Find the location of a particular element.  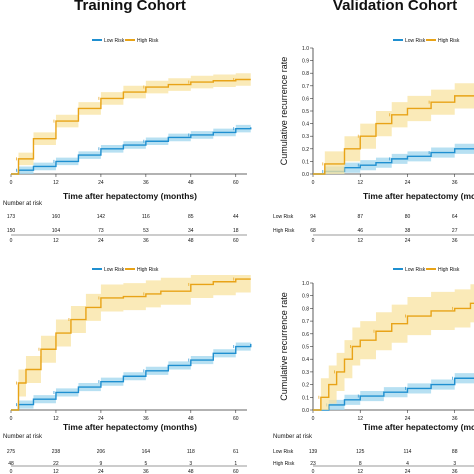

risk-count: 48 is located at coordinates (11, 464).